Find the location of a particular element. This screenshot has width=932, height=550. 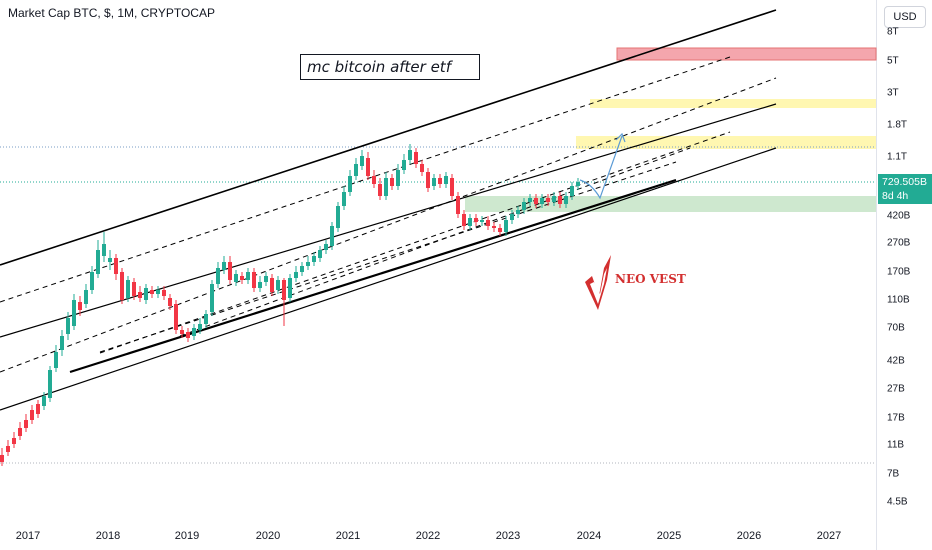

y-tick-label: 27B is located at coordinates (896, 389).